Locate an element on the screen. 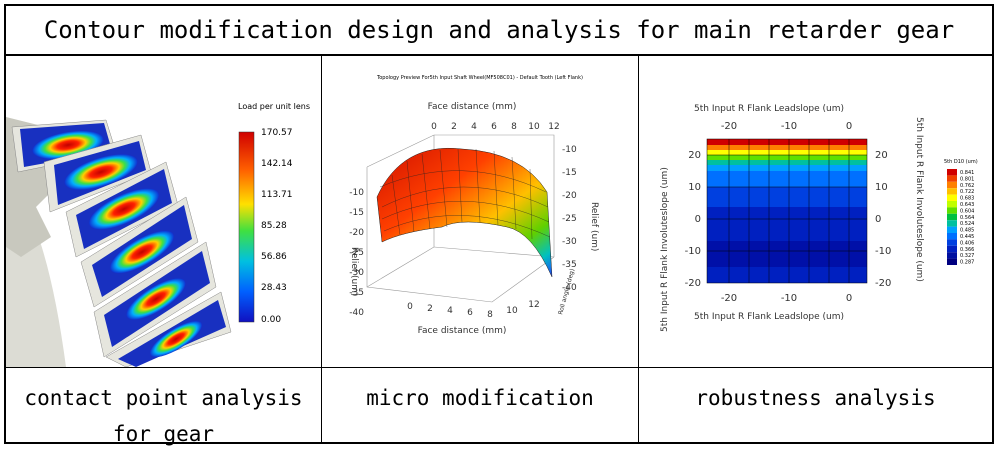 This screenshot has height=452, width=1000. caption-line: micro modification is located at coordinates (480, 398).